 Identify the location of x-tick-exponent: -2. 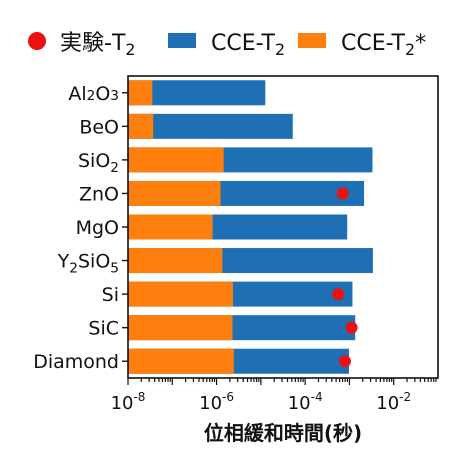
(405, 397).